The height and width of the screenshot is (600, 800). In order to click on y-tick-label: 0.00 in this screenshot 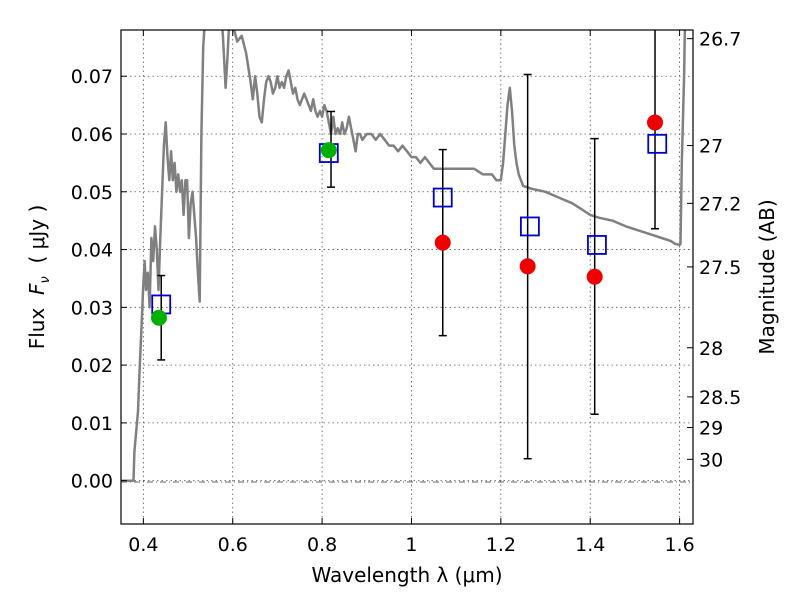, I will do `click(92, 482)`.